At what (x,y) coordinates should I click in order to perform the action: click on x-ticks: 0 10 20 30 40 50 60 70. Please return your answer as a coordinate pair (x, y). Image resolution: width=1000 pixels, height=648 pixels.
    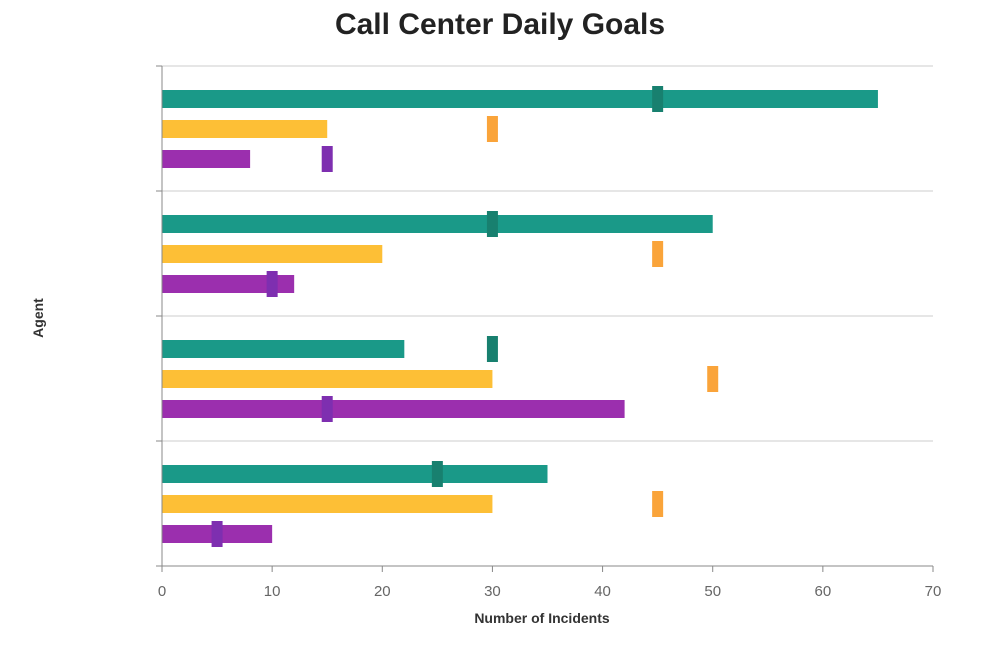
    Looking at the image, I should click on (550, 583).